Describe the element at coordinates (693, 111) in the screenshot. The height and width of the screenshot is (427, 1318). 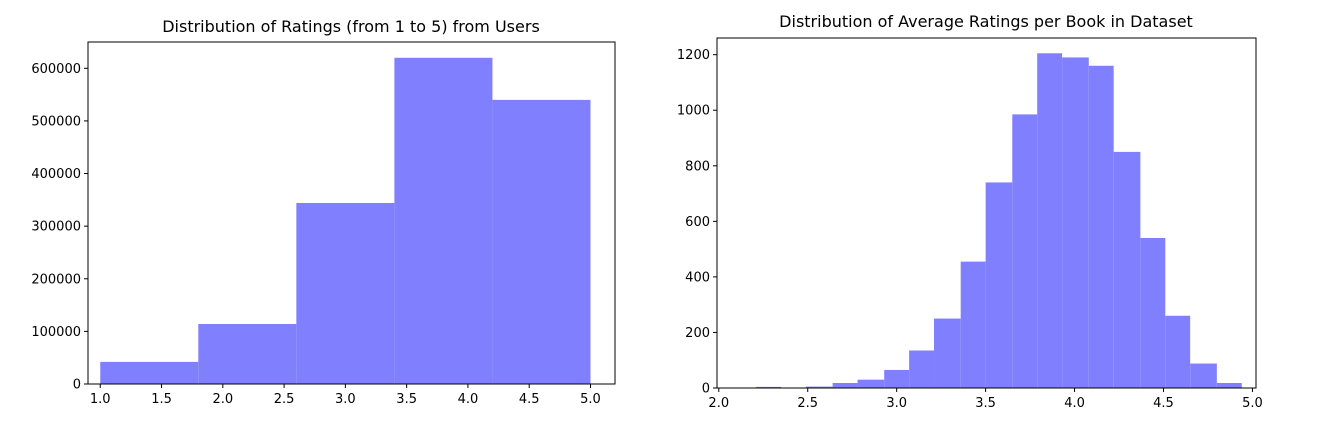
I see `y-tick-label: 1000` at that location.